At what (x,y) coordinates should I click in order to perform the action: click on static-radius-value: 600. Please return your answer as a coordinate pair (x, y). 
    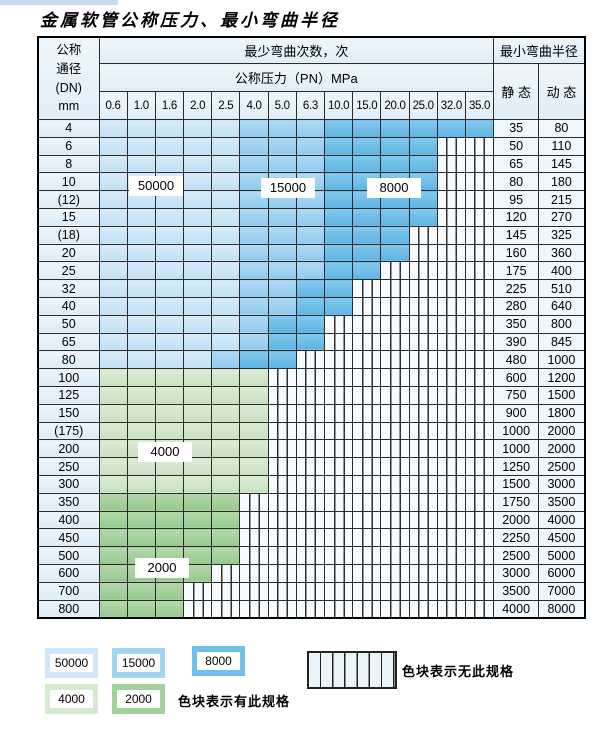
    Looking at the image, I should click on (516, 377).